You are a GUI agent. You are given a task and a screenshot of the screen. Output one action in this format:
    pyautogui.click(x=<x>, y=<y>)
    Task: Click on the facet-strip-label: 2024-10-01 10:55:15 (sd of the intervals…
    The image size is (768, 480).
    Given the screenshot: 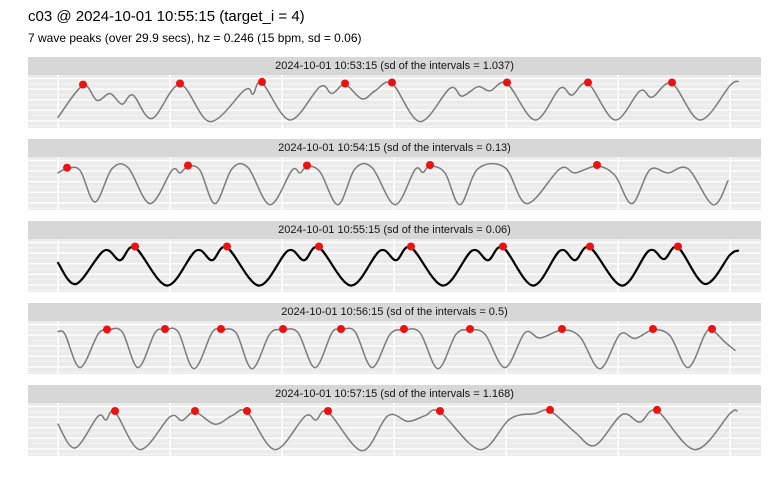 What is the action you would take?
    pyautogui.click(x=394, y=230)
    